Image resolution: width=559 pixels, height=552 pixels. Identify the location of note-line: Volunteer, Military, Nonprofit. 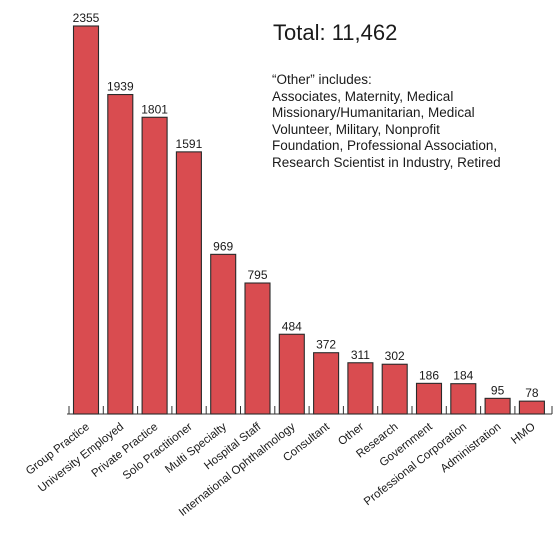
(356, 129).